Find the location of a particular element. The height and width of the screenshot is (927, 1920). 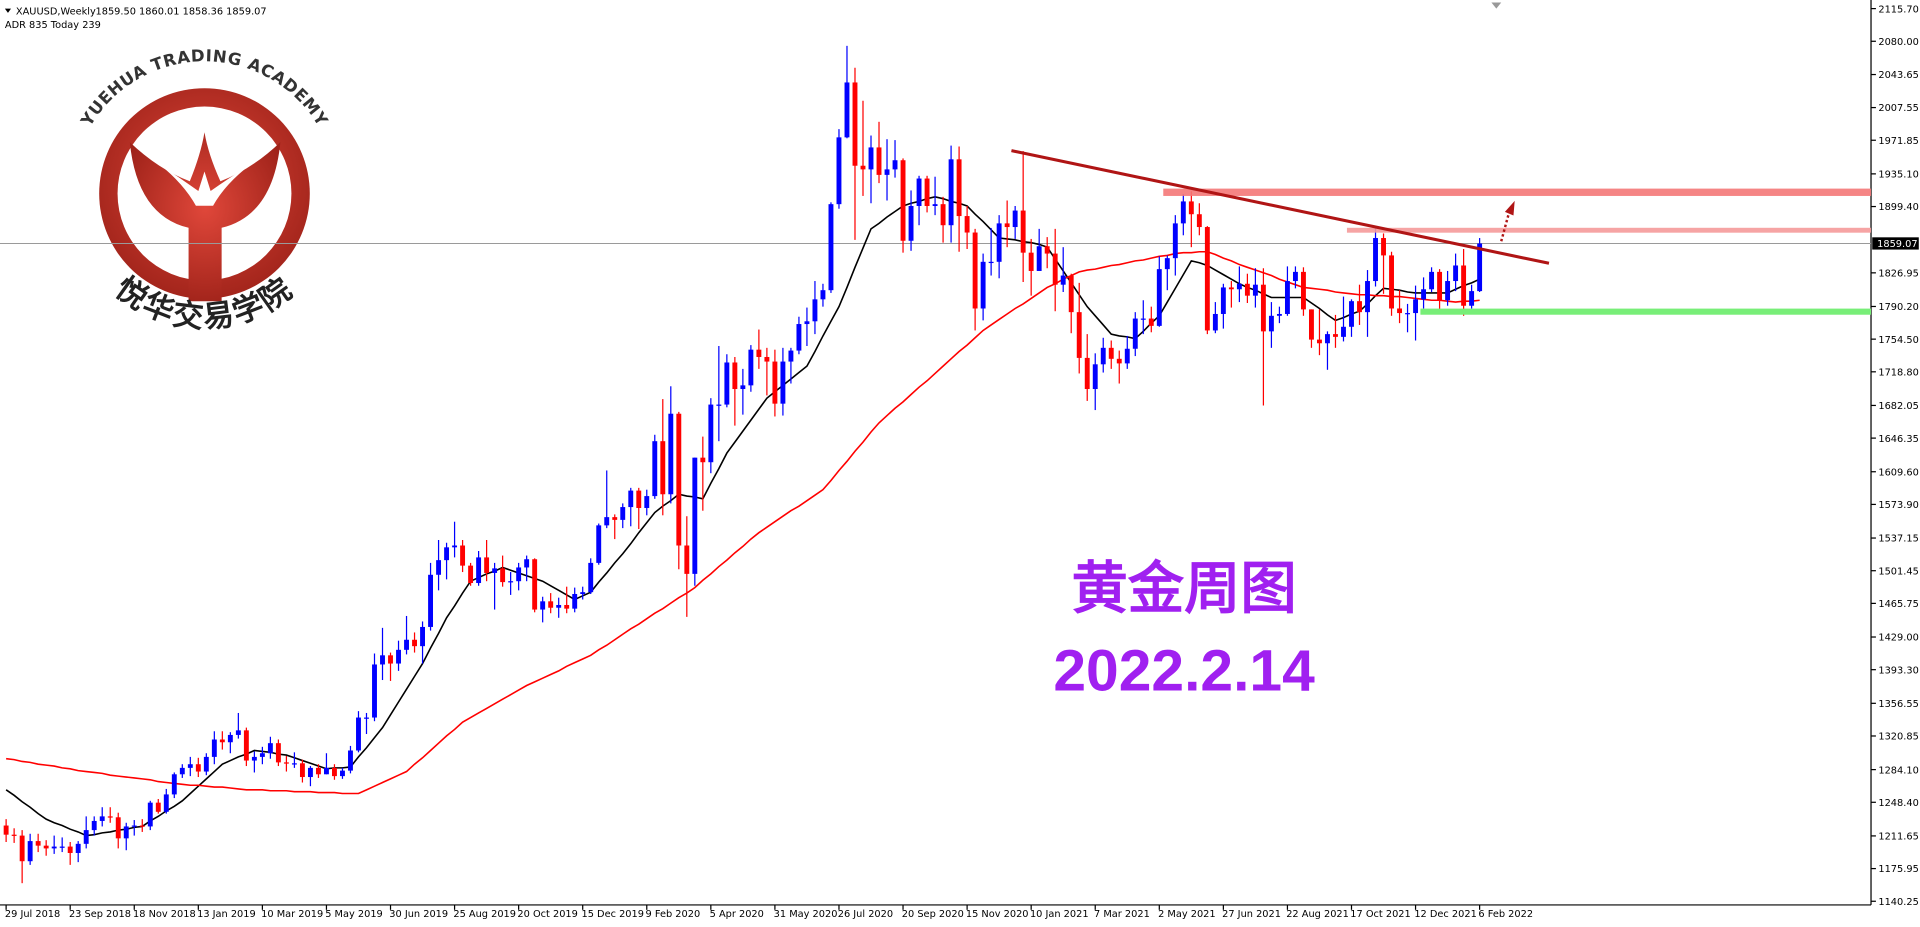

y-tick-label: 1646.35 is located at coordinates (1898, 439).